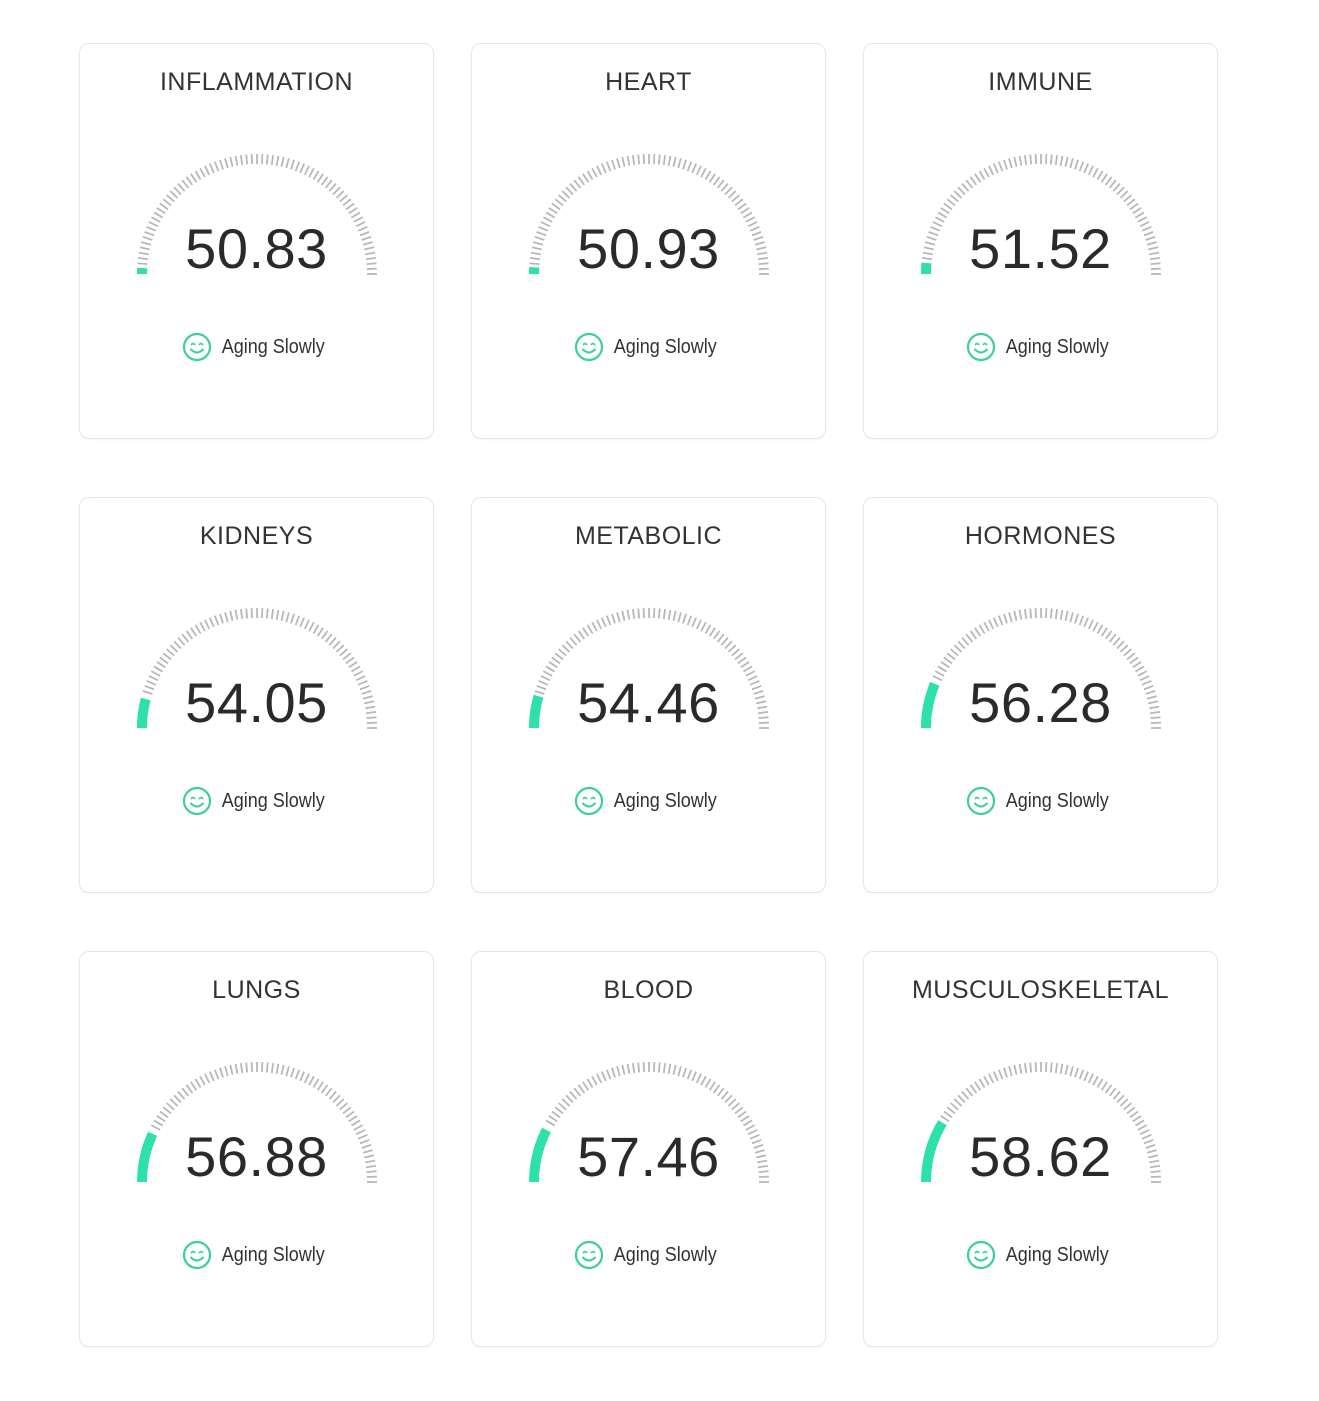 The image size is (1319, 1401). I want to click on card-title: INFLAMMATION, so click(256, 82).